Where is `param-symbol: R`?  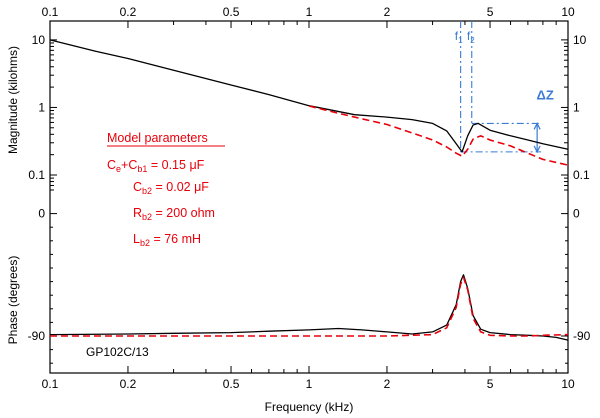
param-symbol: R is located at coordinates (137, 213).